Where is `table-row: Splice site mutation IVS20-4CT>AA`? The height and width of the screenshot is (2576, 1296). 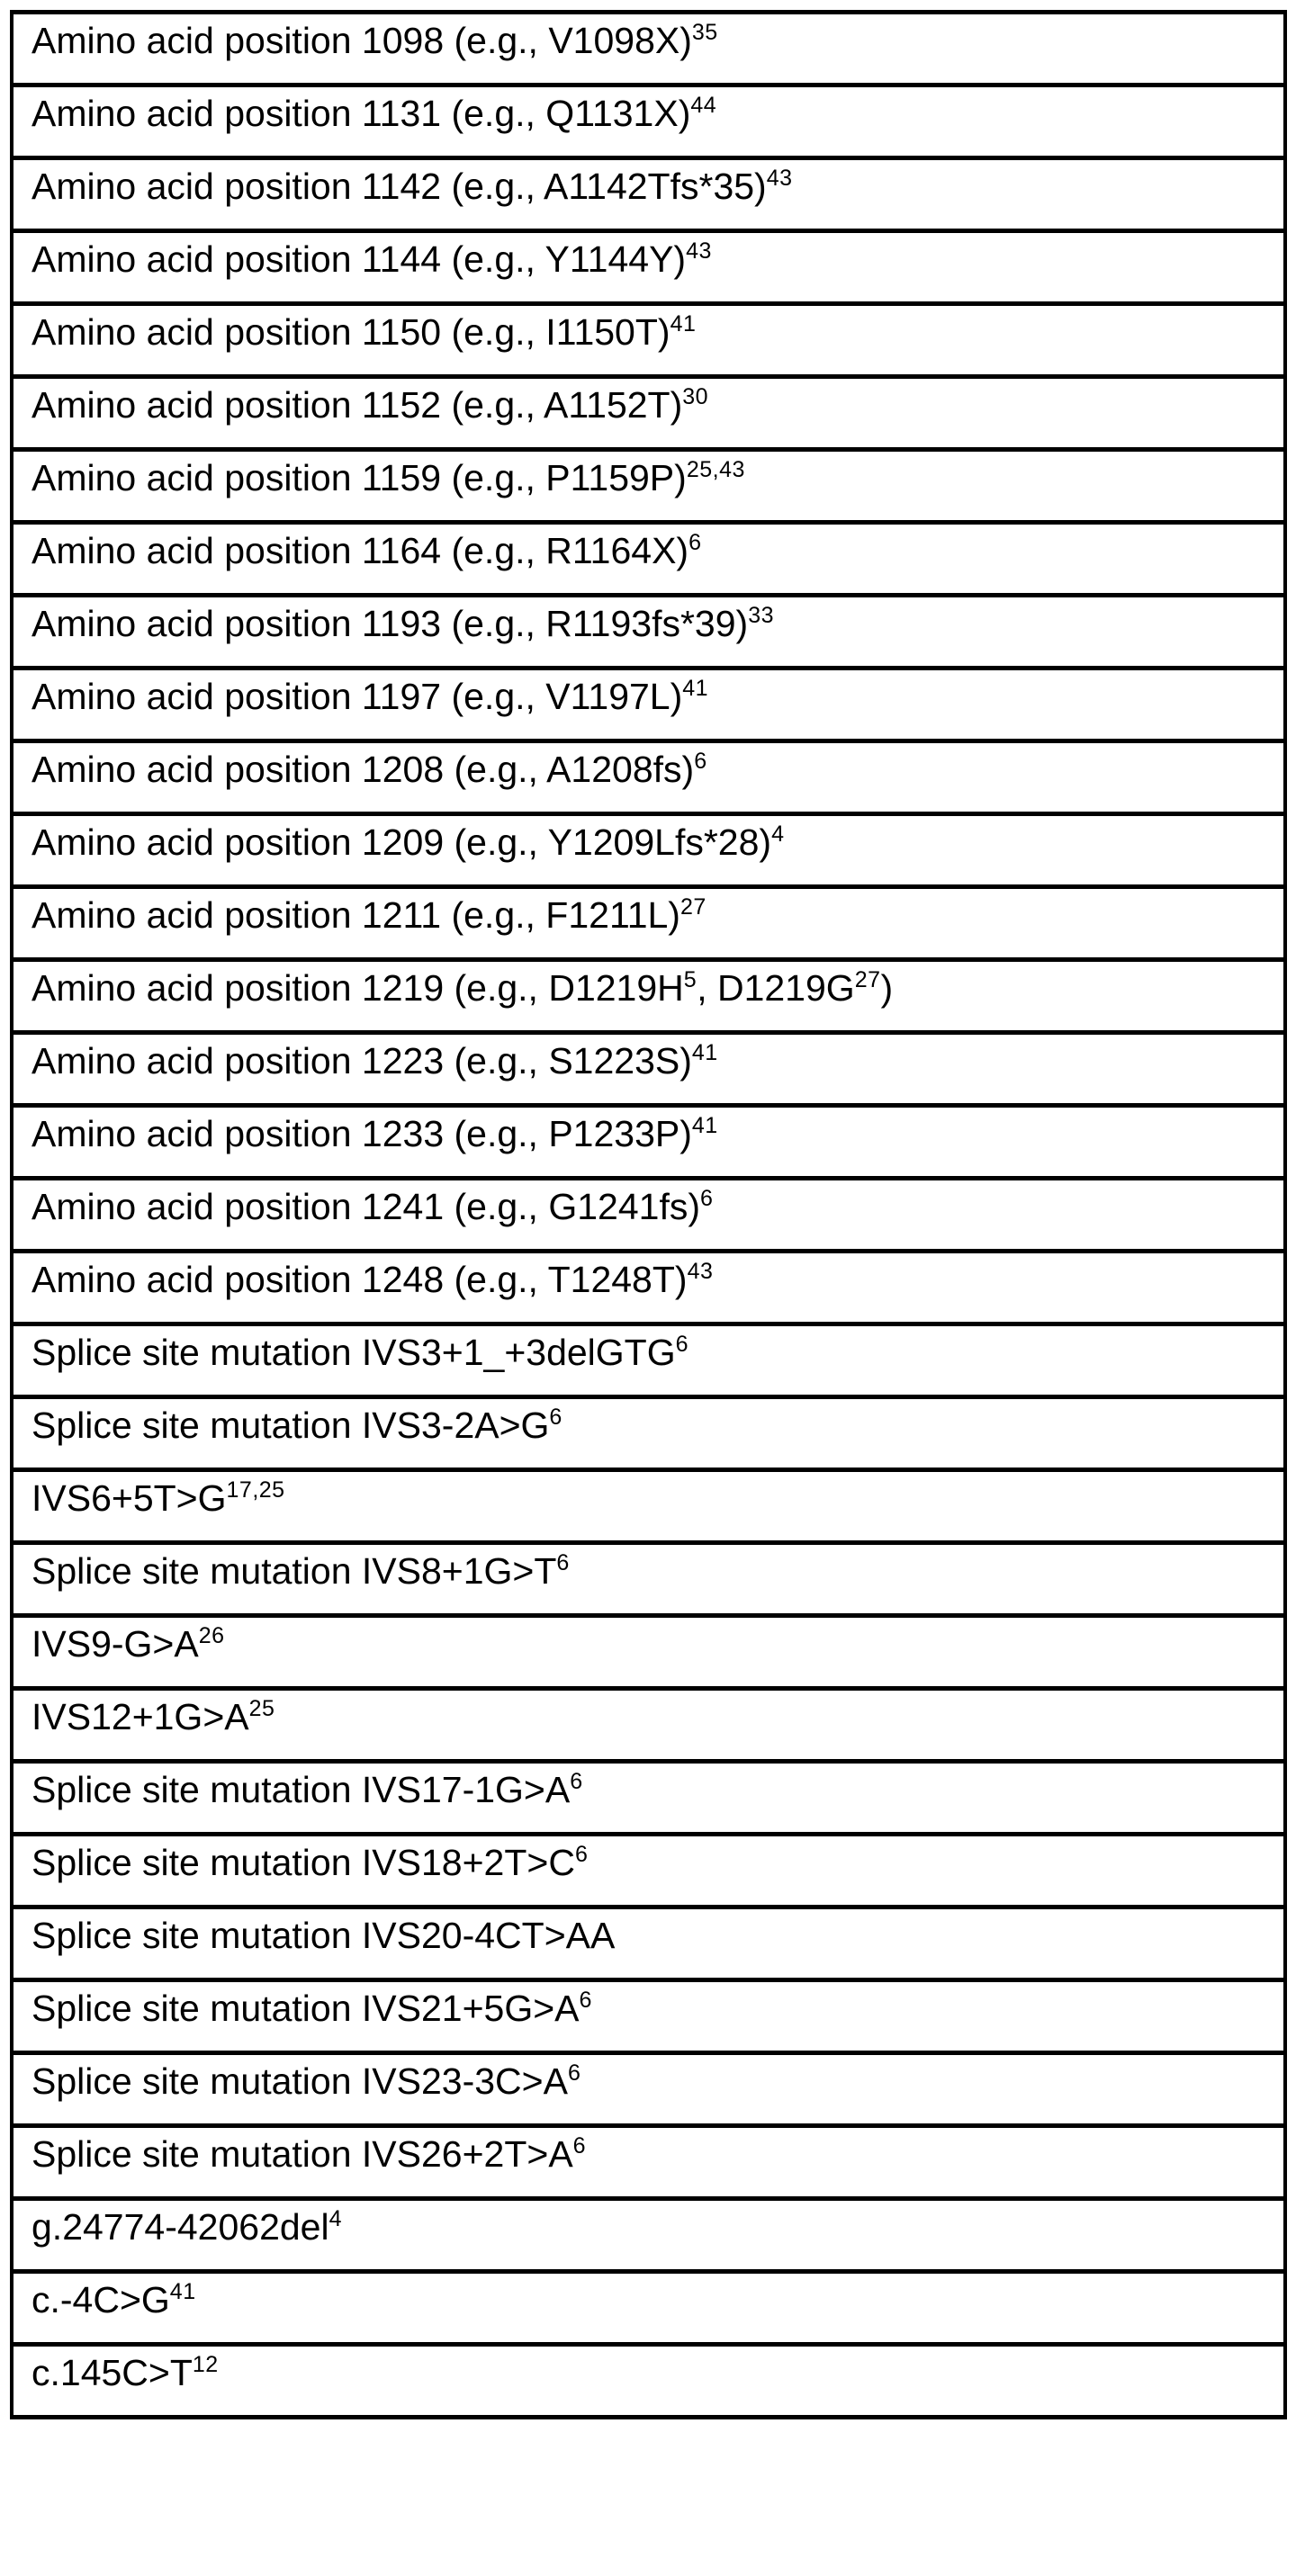 table-row: Splice site mutation IVS20-4CT>AA is located at coordinates (648, 1945).